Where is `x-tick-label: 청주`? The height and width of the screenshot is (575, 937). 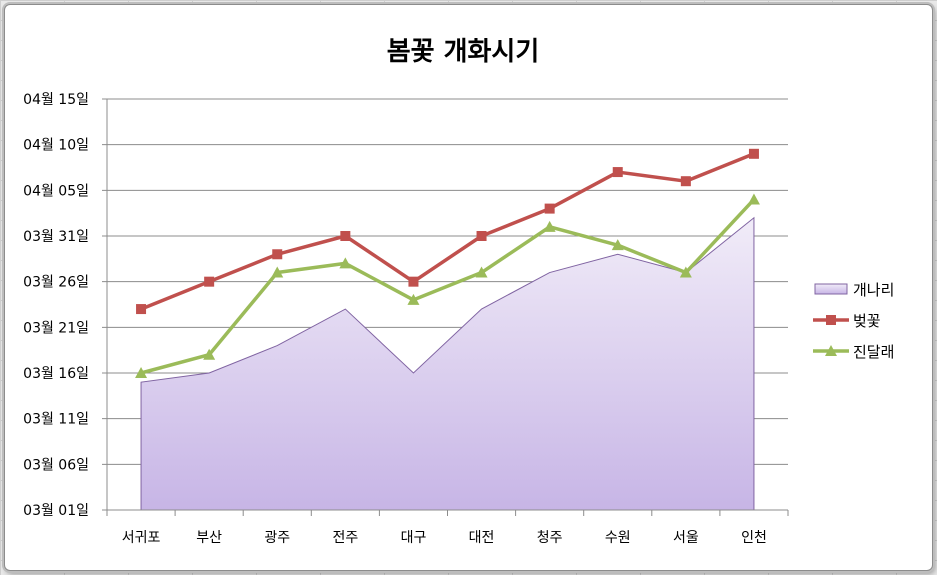 x-tick-label: 청주 is located at coordinates (550, 538).